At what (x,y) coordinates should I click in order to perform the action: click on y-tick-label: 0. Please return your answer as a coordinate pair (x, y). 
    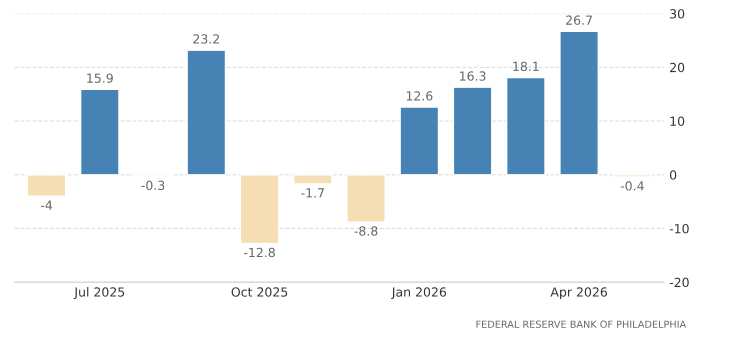
    Looking at the image, I should click on (673, 175).